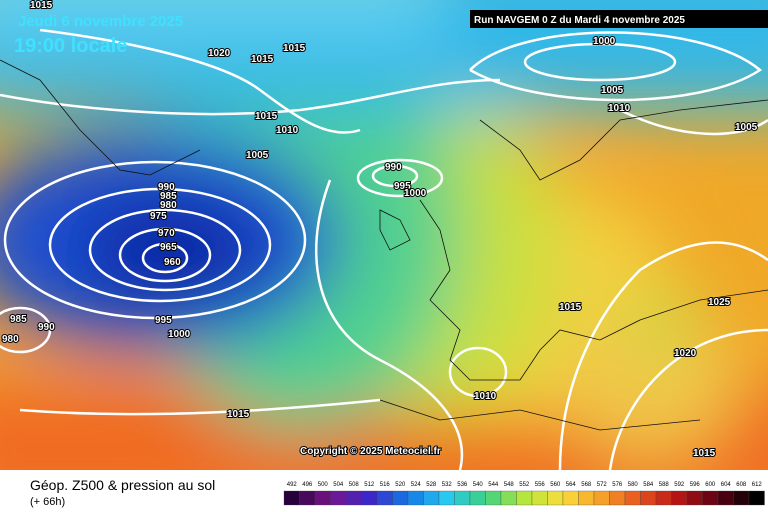 The image size is (768, 512). What do you see at coordinates (163, 320) in the screenshot?
I see `isobar-label: 995` at bounding box center [163, 320].